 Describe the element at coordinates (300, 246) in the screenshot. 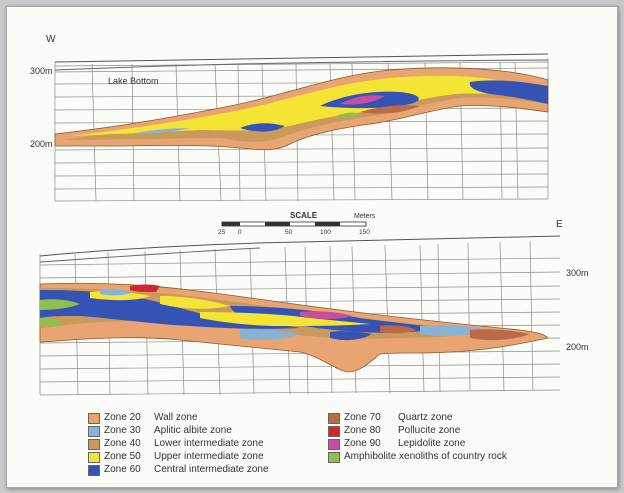

I see `lower-surface-line` at that location.